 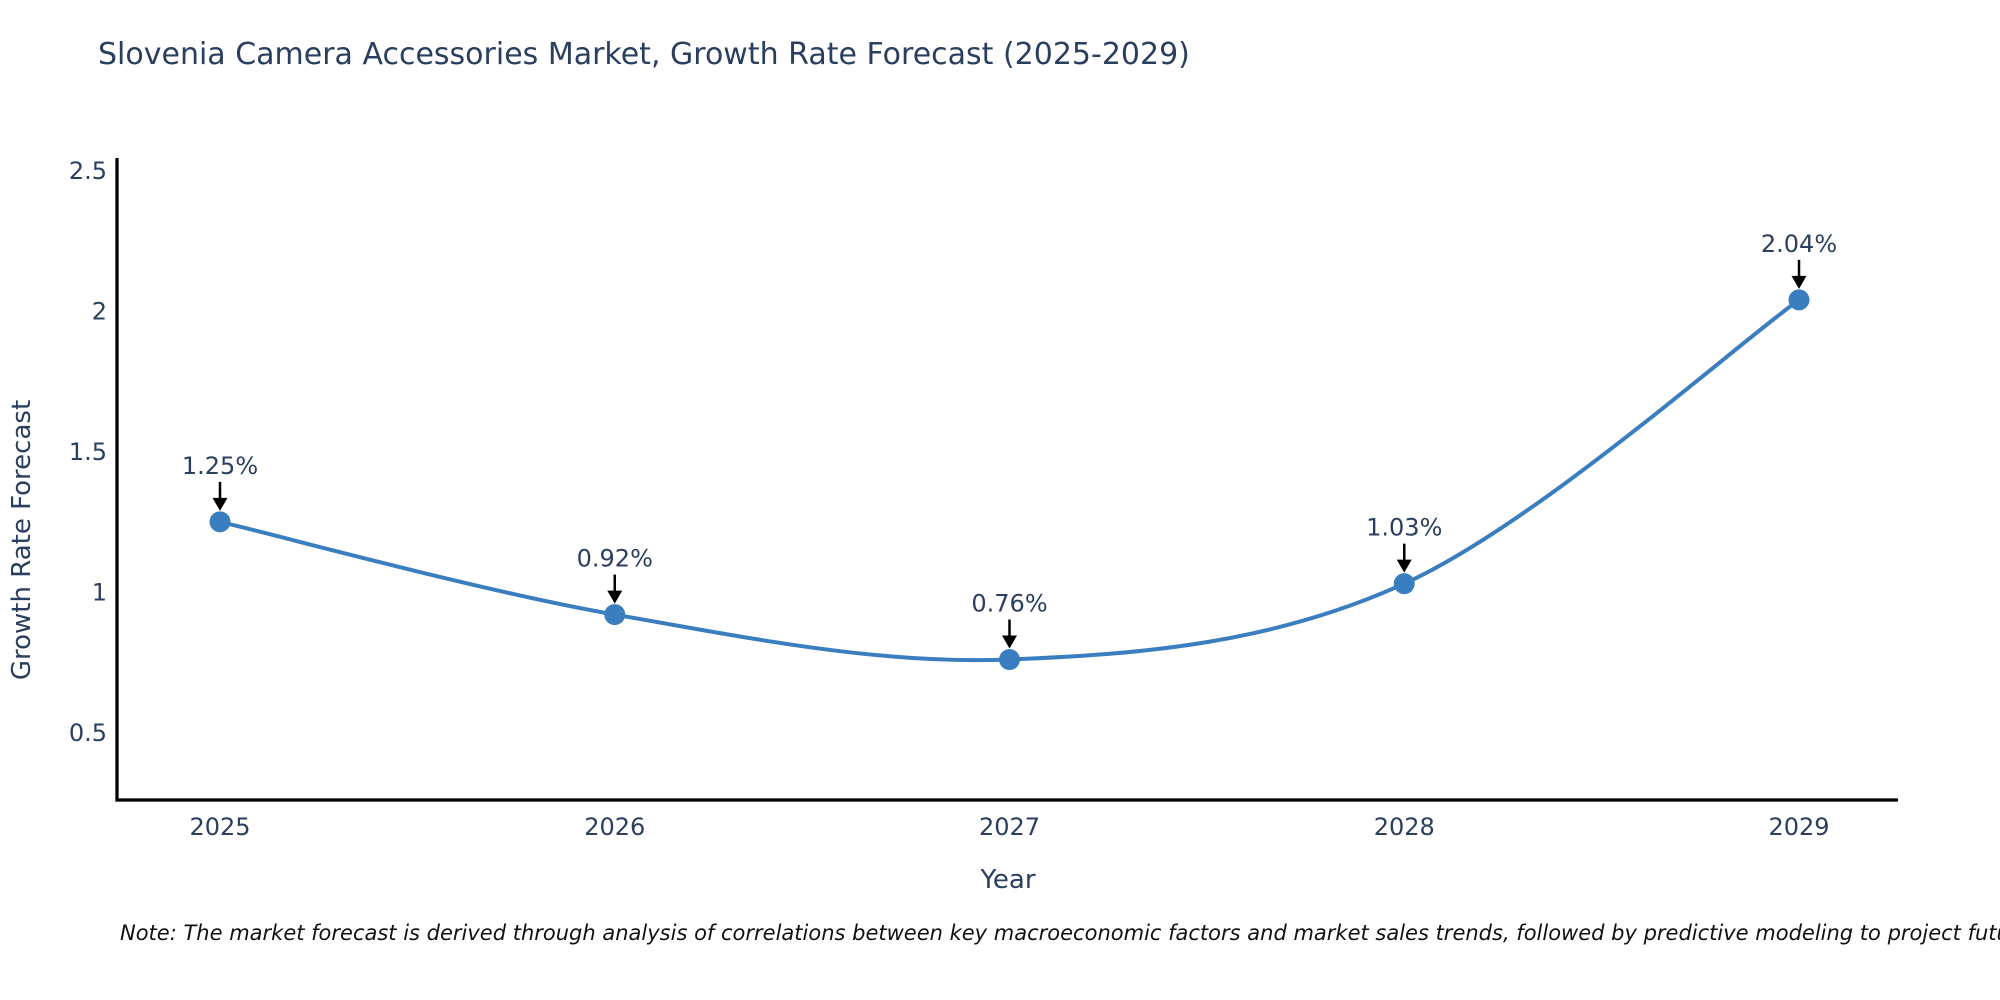 I want to click on point-value-label: 1.25%, so click(x=220, y=466).